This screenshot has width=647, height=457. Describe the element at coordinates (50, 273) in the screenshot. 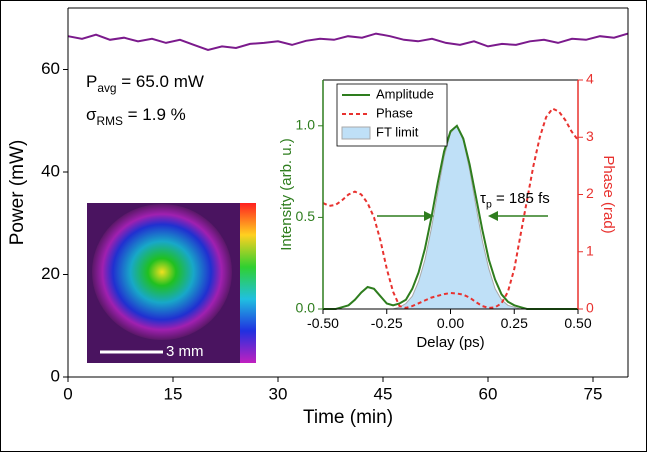

I see `y-tick-label: 20` at that location.